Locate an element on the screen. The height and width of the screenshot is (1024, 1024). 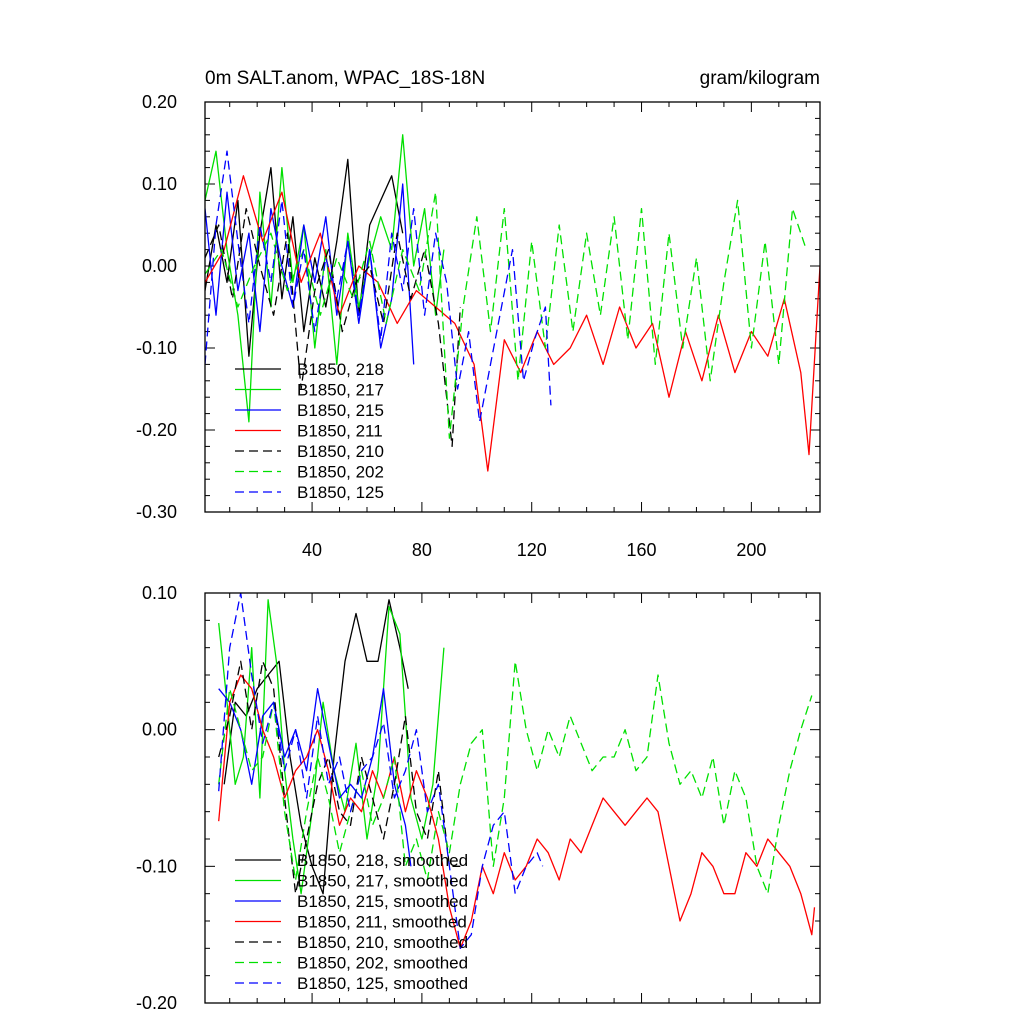
top-title-right: gram/kilogram is located at coordinates (760, 78).